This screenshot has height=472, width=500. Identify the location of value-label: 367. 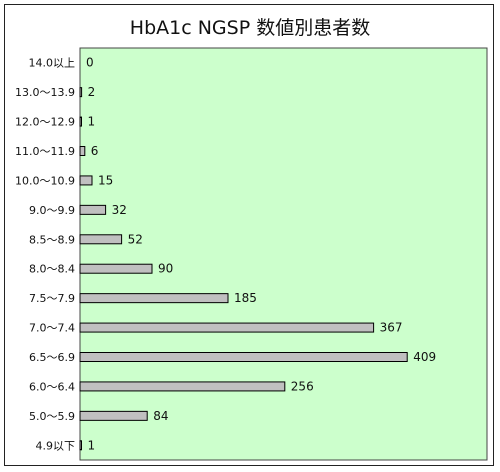
(391, 328).